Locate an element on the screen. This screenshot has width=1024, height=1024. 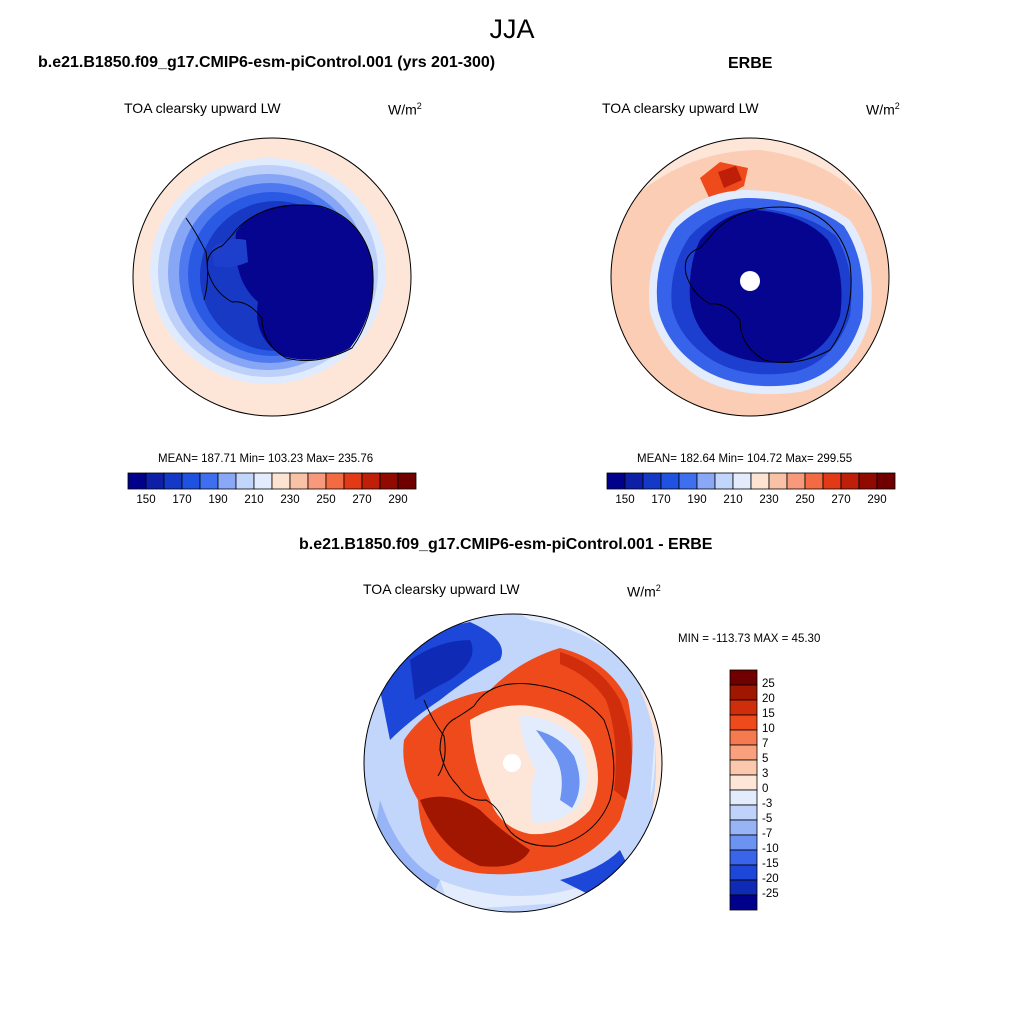
diff-map-border is located at coordinates (513, 763).